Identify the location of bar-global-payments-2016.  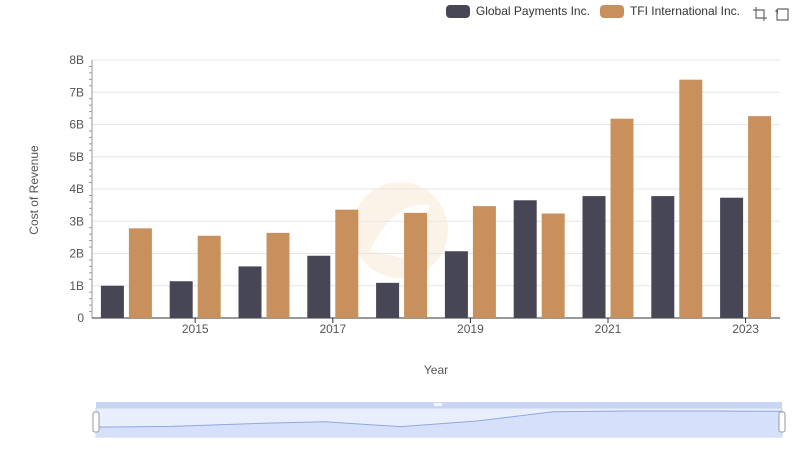
(250, 292).